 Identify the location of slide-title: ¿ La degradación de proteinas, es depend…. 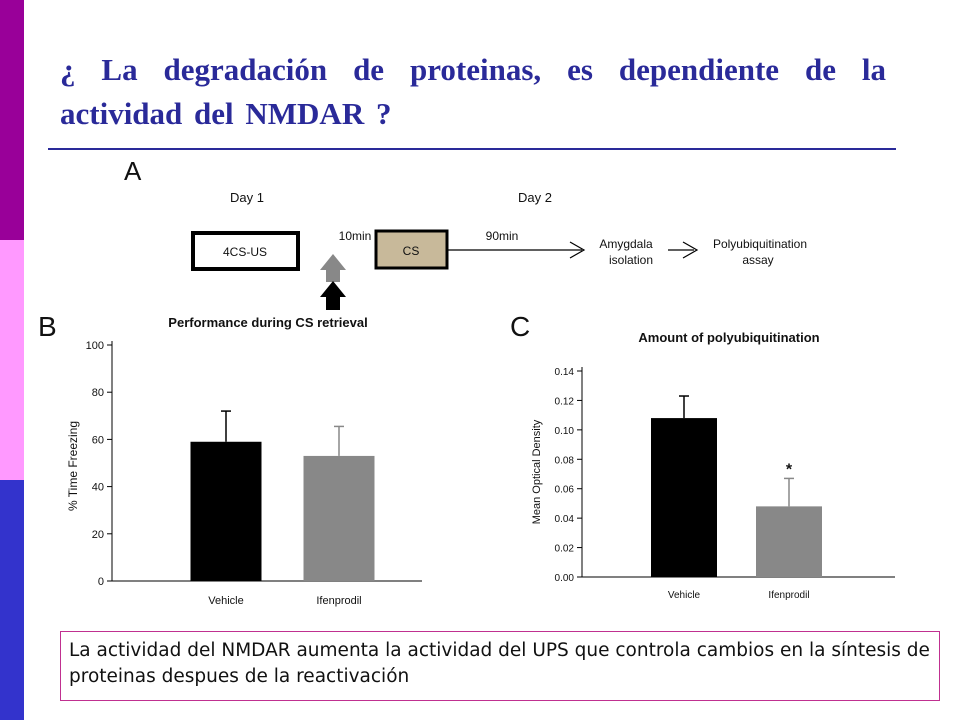
(473, 91).